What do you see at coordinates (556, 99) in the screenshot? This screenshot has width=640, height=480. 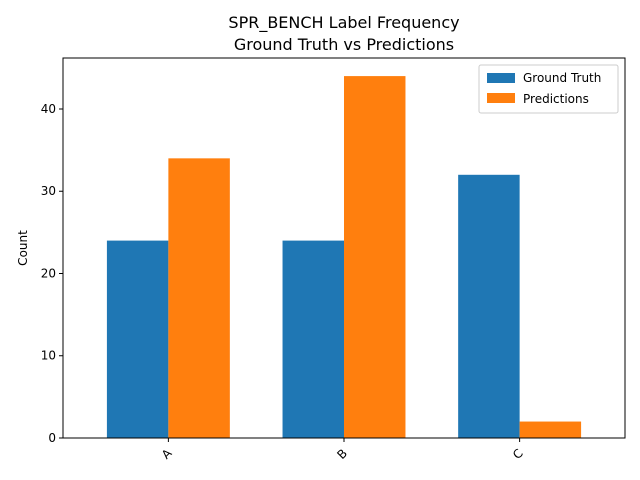 I see `legend-label-predictions: Predictions` at bounding box center [556, 99].